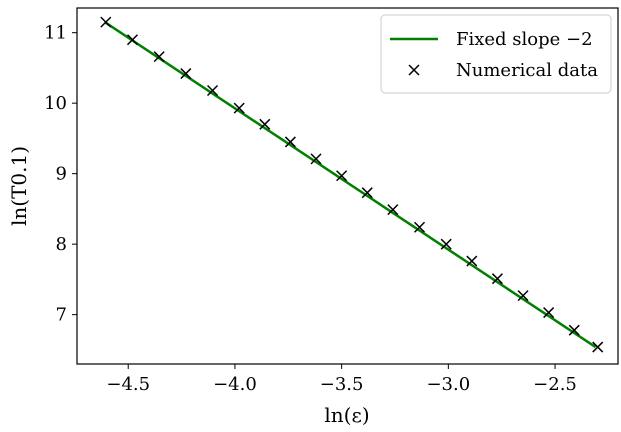  I want to click on x-axis-label: ln(ε), so click(346, 415).